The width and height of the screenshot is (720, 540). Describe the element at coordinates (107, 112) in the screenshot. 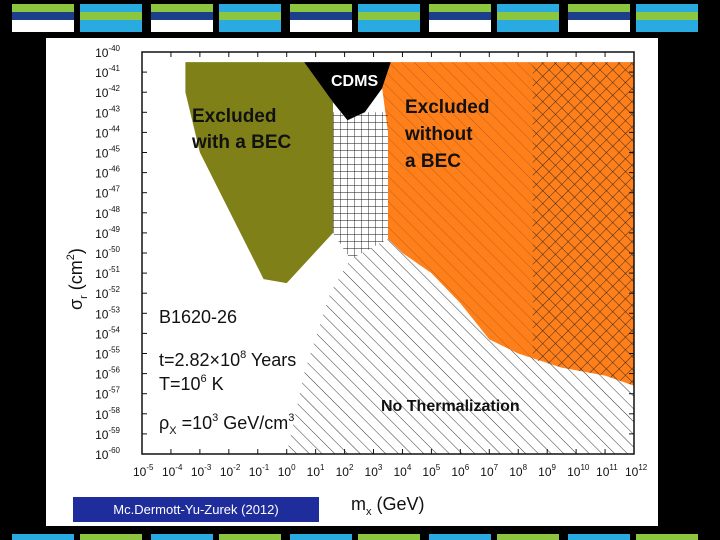

I see `y-tick-label: 10-43` at that location.